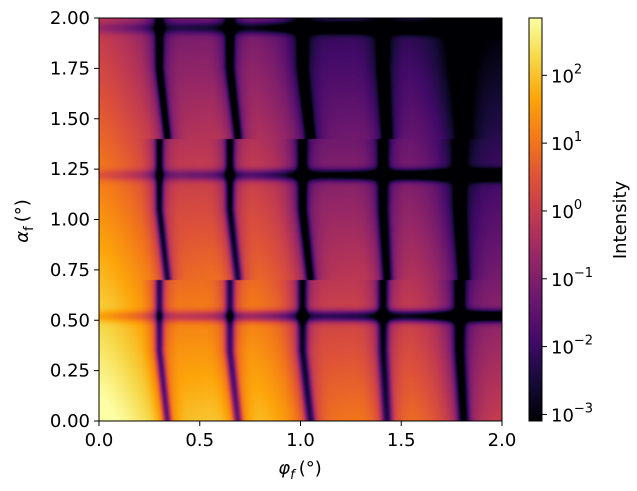 The image size is (637, 491). I want to click on colorbar-ticks: 10⁻³ 10⁻² 10⁻¹ 10⁰ 10¹ 10², so click(567, 244).